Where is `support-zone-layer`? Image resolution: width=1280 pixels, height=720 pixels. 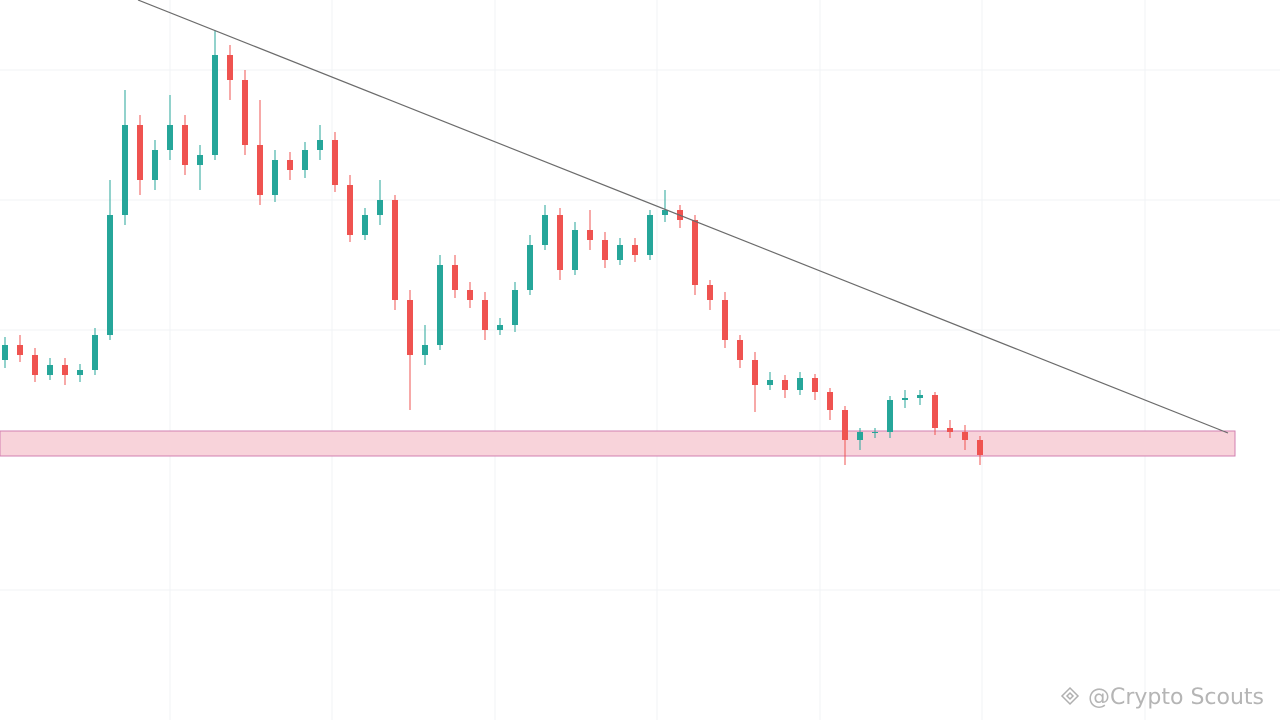
support-zone-layer is located at coordinates (618, 443).